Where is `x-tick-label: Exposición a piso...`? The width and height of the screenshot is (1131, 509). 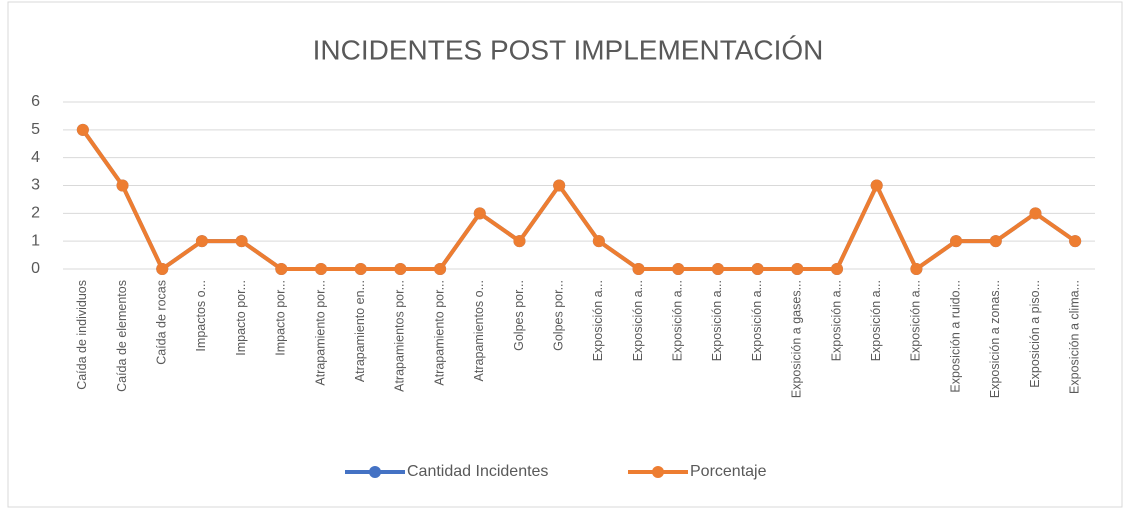
x-tick-label: Exposición a piso... is located at coordinates (1035, 334).